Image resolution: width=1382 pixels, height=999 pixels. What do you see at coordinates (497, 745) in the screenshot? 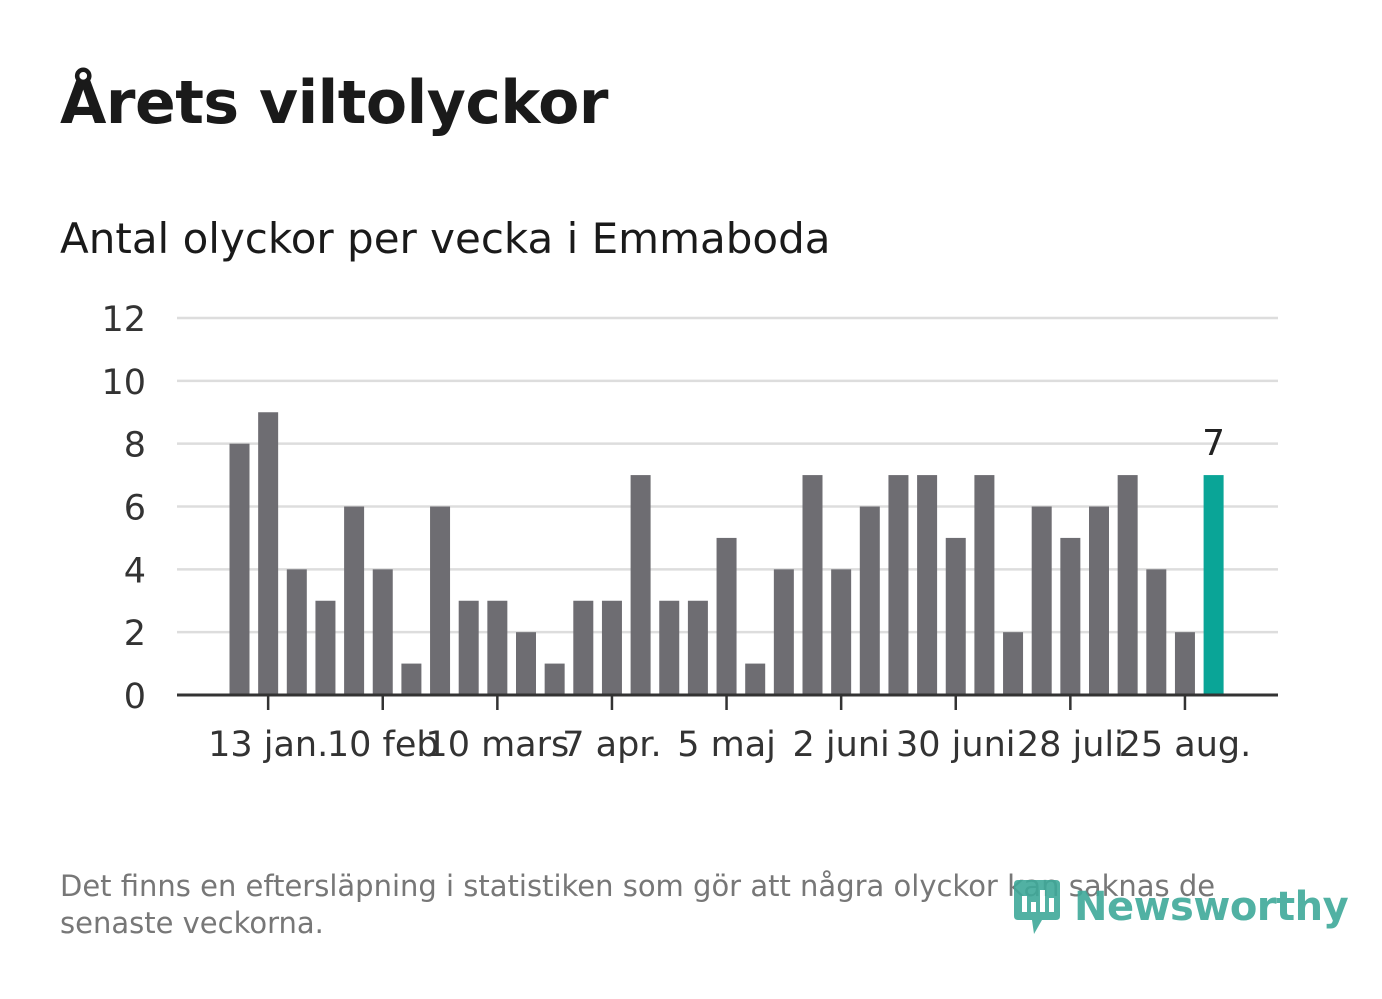
I see `x-tick-label: 10 mars` at bounding box center [497, 745].